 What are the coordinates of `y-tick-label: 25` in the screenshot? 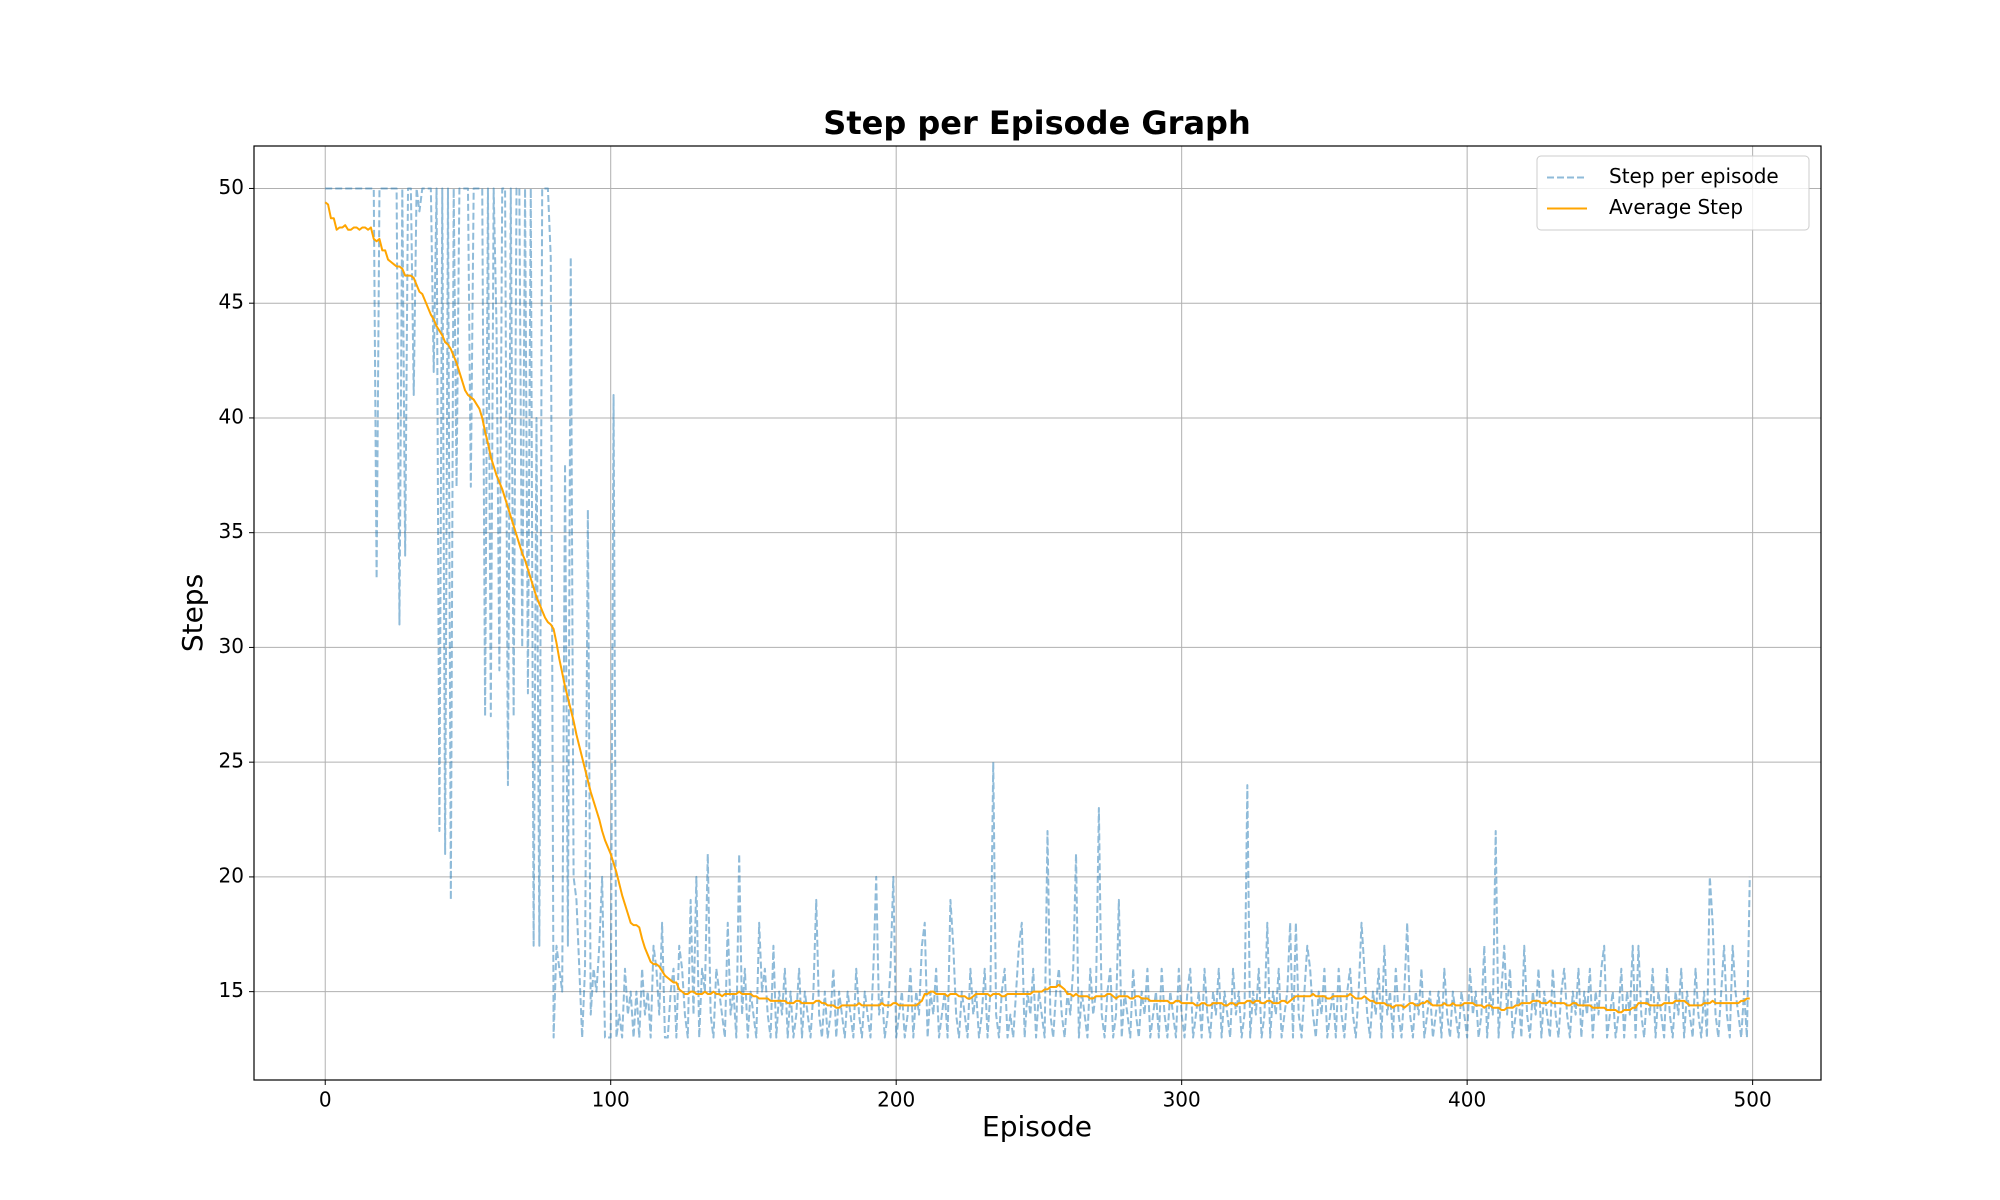 It's located at (231, 761).